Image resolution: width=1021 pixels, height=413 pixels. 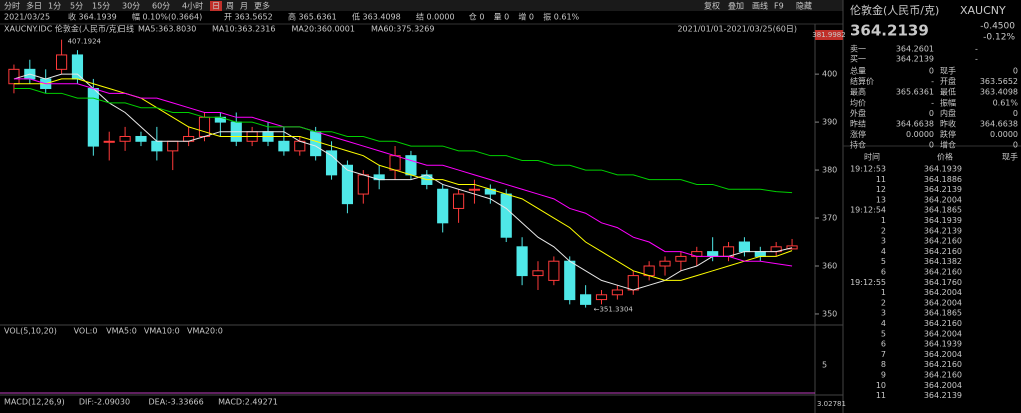 What do you see at coordinates (862, 81) in the screenshot?
I see `stat-label: 结算价` at bounding box center [862, 81].